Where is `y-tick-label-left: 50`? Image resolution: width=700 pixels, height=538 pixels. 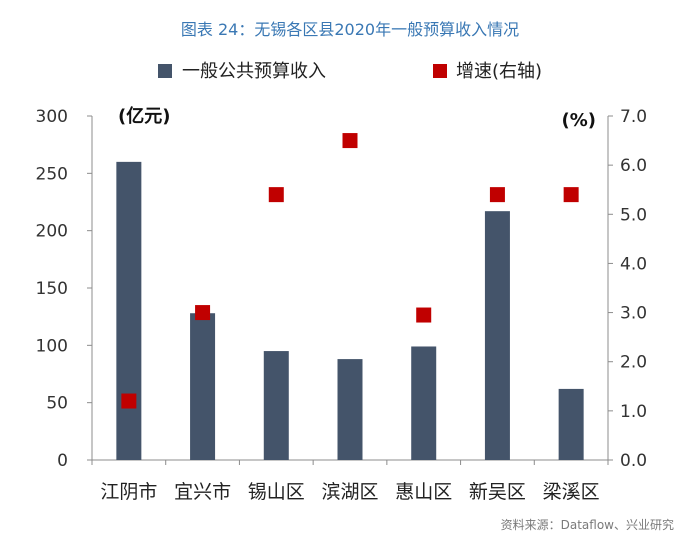 y-tick-label-left: 50 is located at coordinates (57, 404).